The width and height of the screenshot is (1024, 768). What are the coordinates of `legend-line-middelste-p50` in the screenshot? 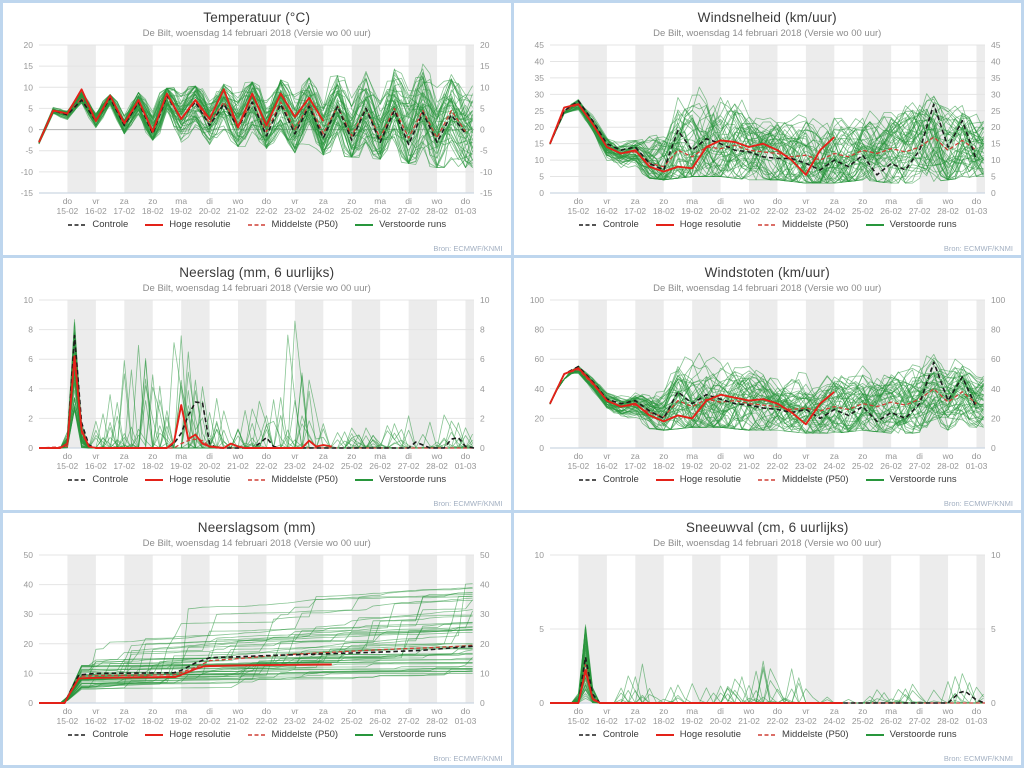 It's located at (767, 479).